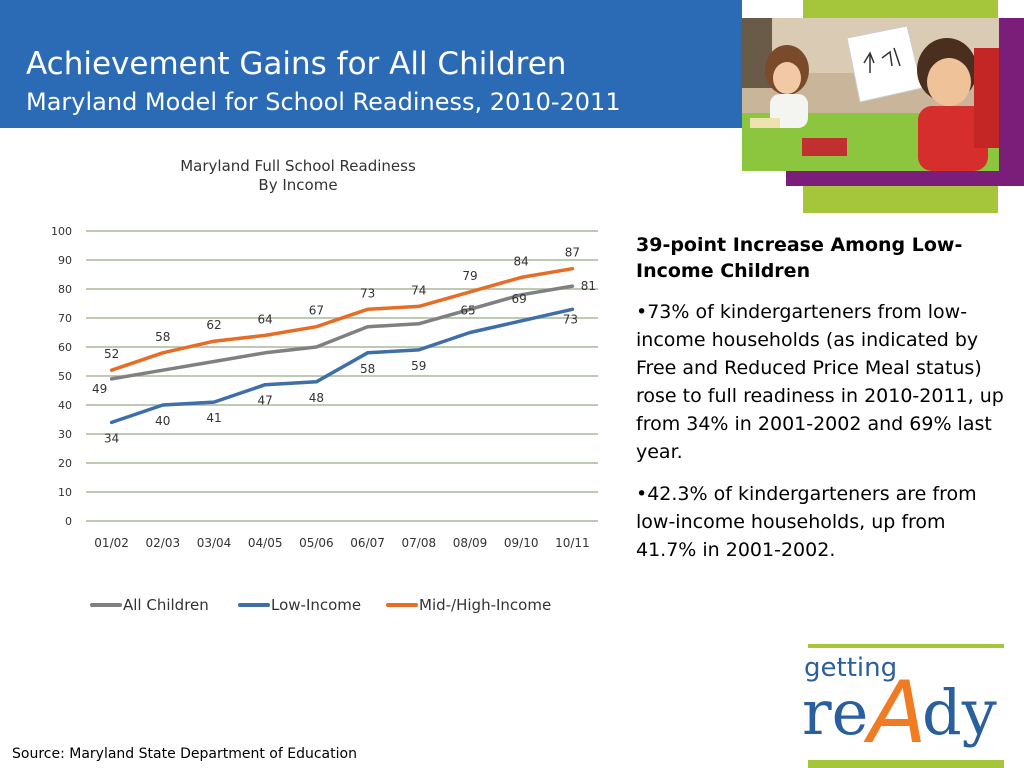 This screenshot has width=1024, height=768. Describe the element at coordinates (162, 421) in the screenshot. I see `data-label: 40` at that location.